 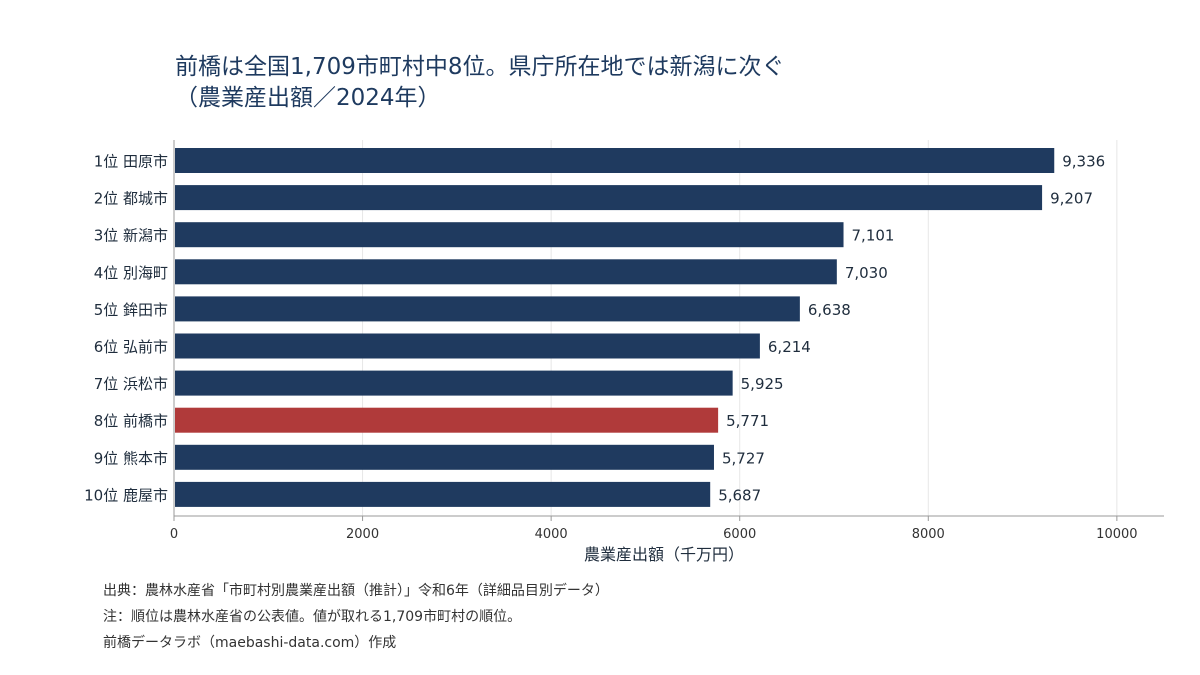 What do you see at coordinates (866, 273) in the screenshot?
I see `data-label: 7,030` at bounding box center [866, 273].